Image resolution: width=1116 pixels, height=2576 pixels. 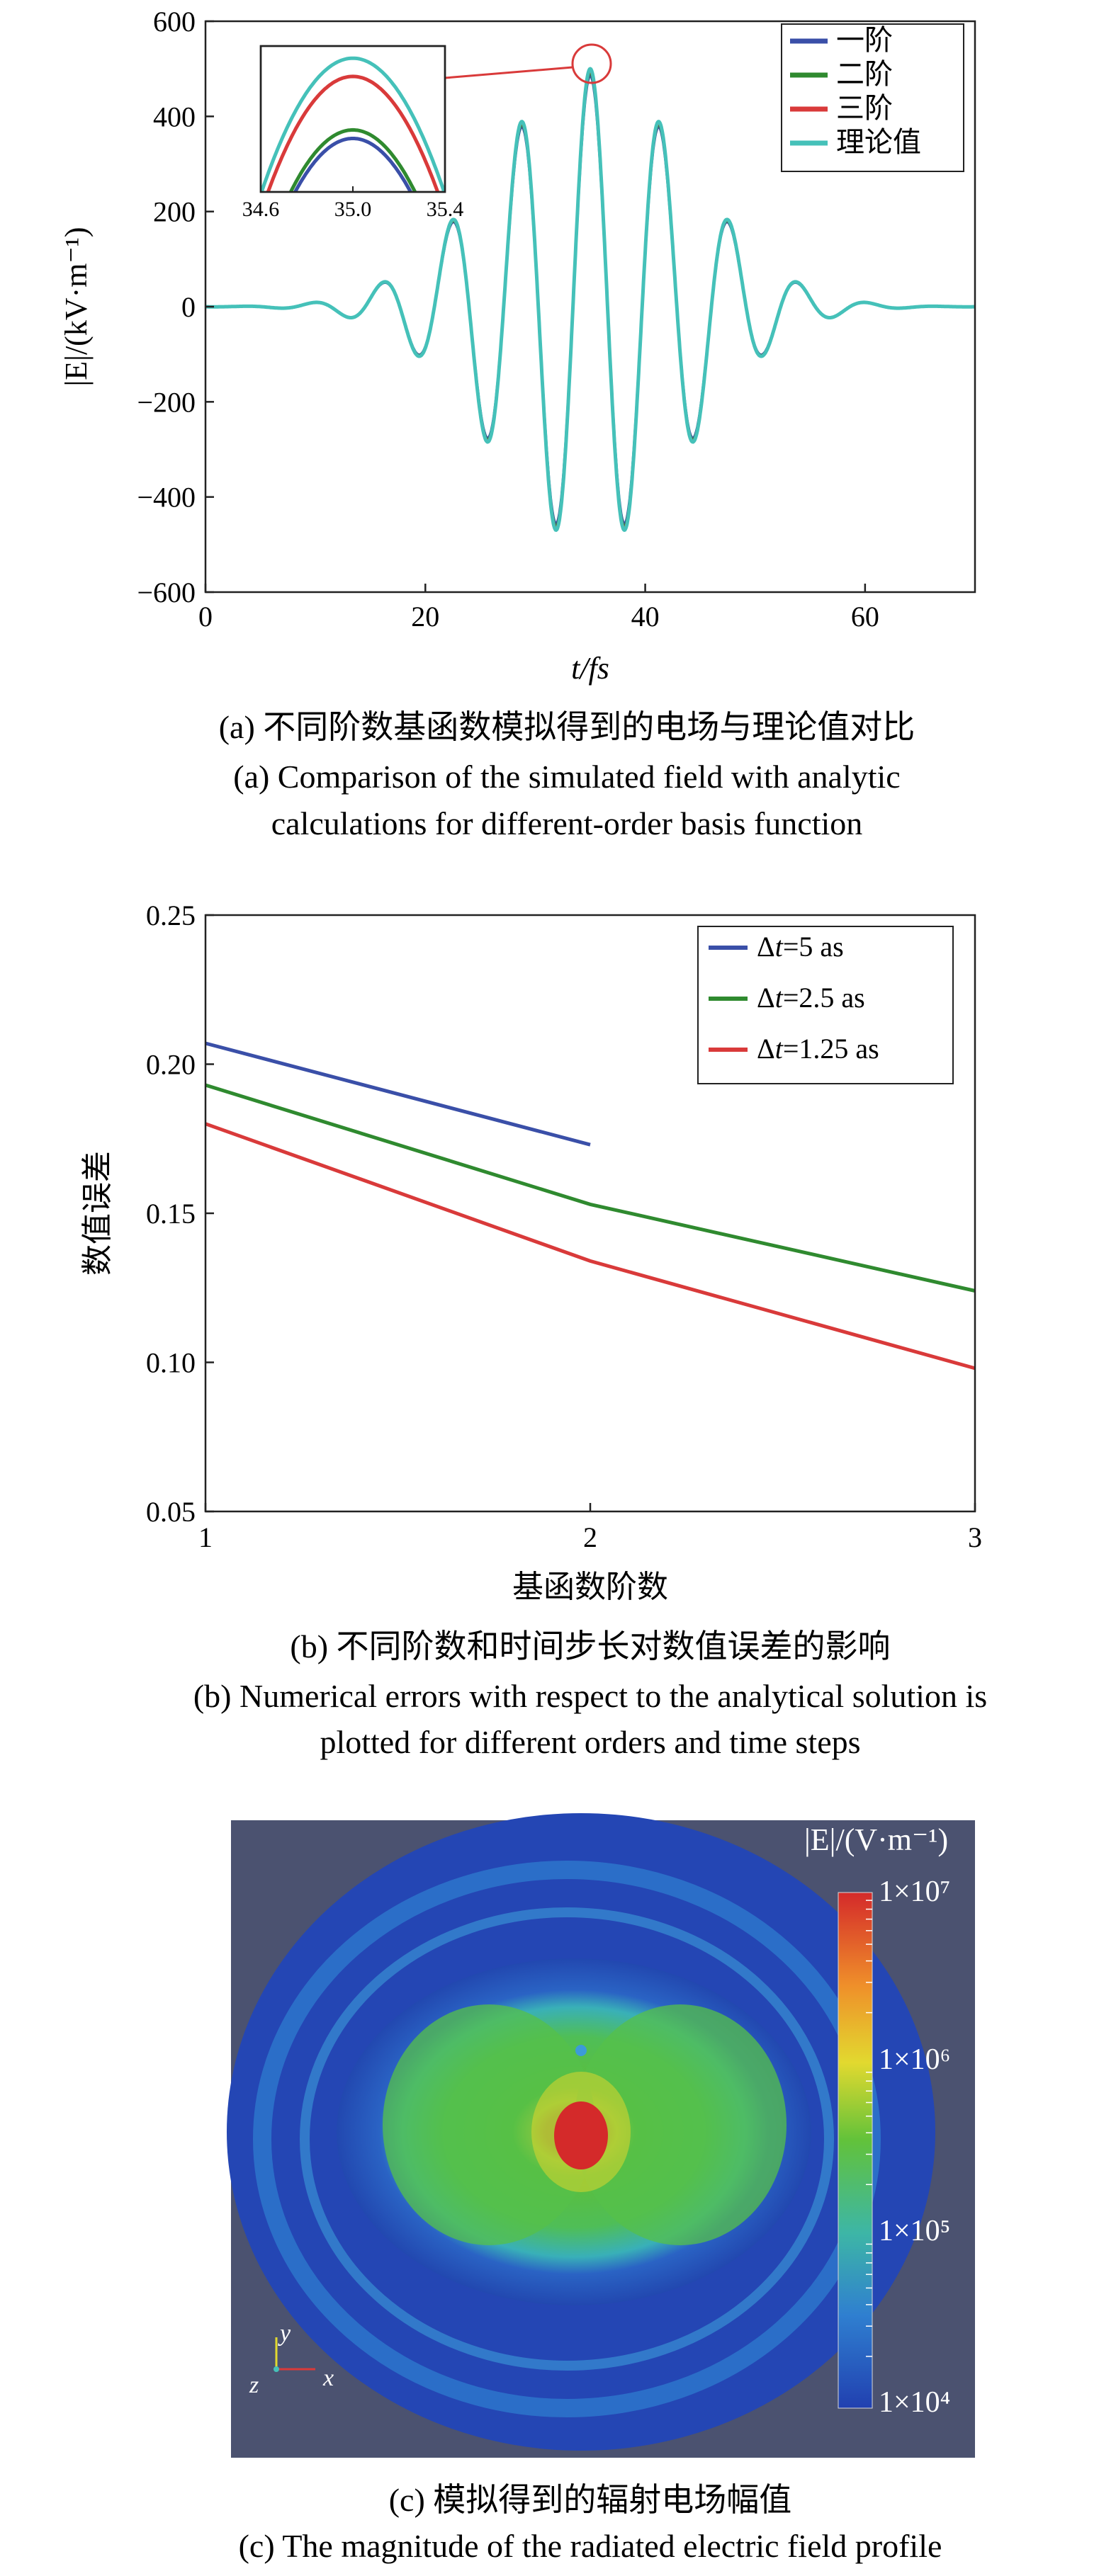 I want to click on colorbar-tick-1e6: 1×10⁶, so click(x=914, y=2059).